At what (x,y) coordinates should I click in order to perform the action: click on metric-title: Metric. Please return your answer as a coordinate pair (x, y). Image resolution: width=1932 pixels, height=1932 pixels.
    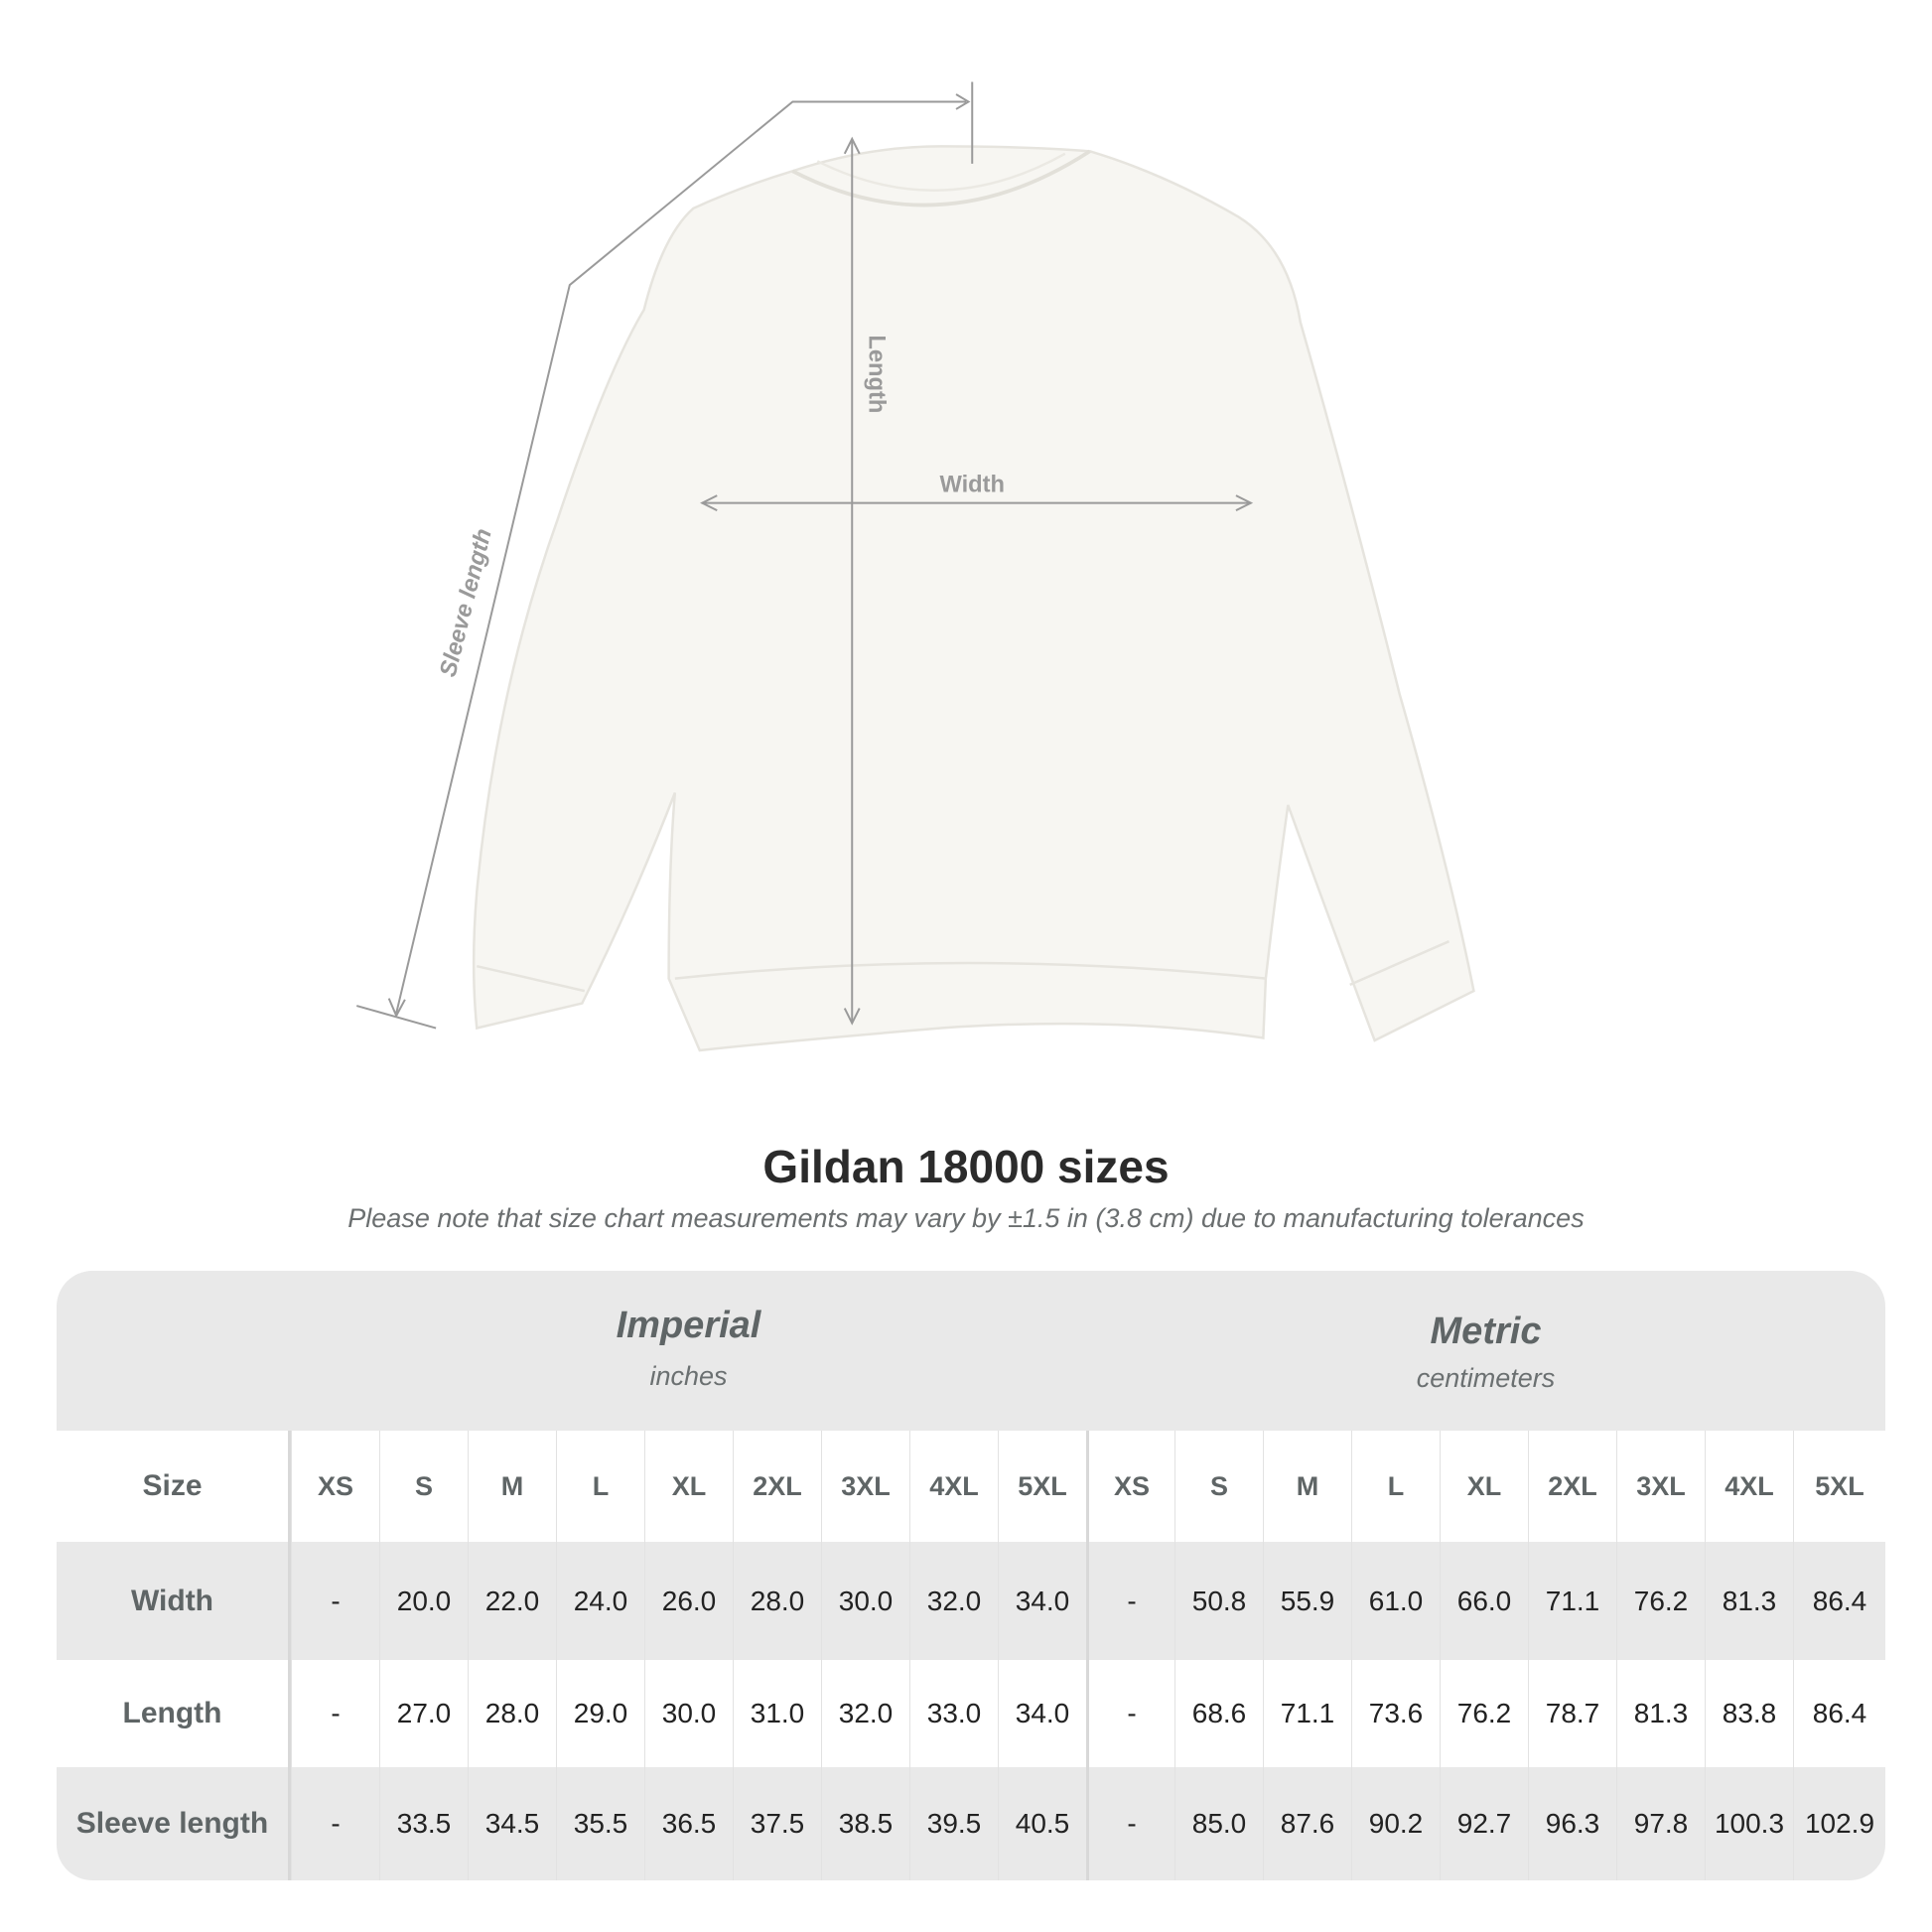
    Looking at the image, I should click on (1486, 1332).